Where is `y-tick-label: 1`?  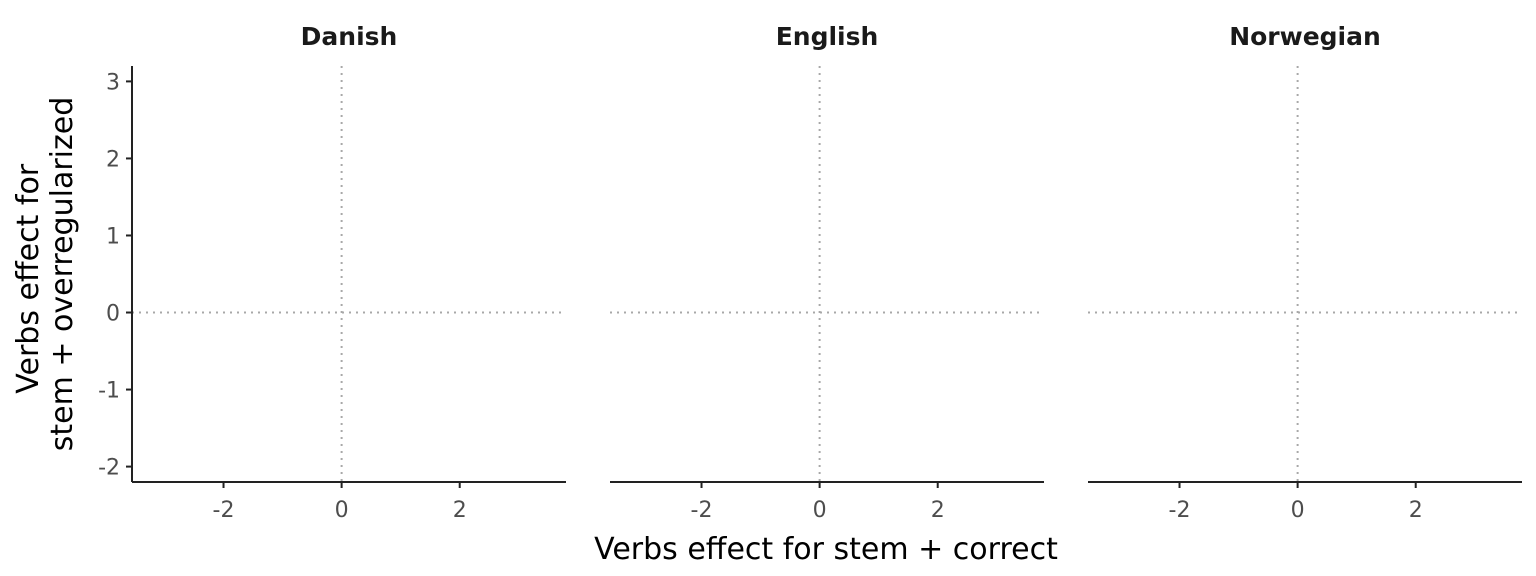 y-tick-label: 1 is located at coordinates (113, 236).